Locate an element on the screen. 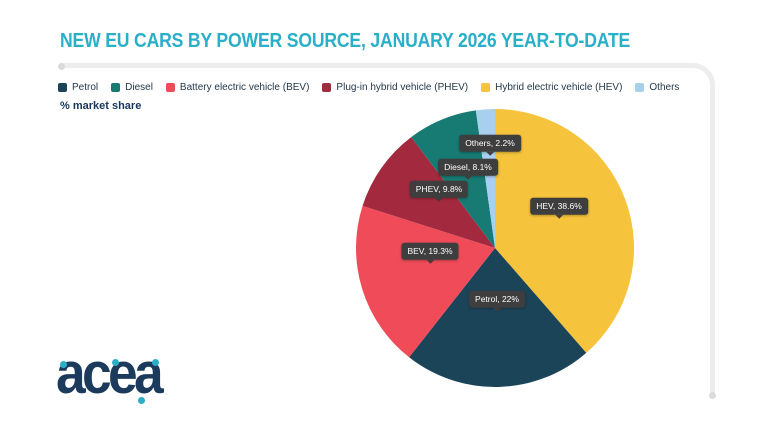 The height and width of the screenshot is (432, 768). legend-label: Hybrid electric vehicle (HEV) is located at coordinates (559, 87).